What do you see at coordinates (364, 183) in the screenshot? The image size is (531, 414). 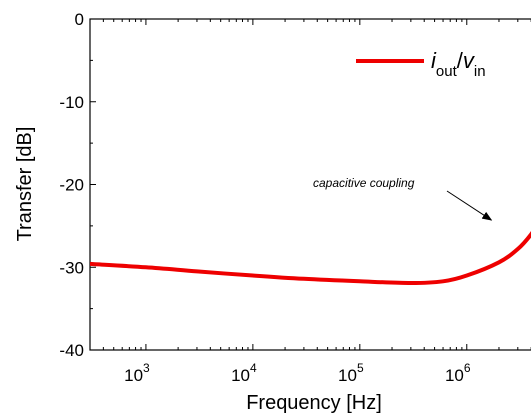 I see `annotation-label: capacitive coupling` at bounding box center [364, 183].